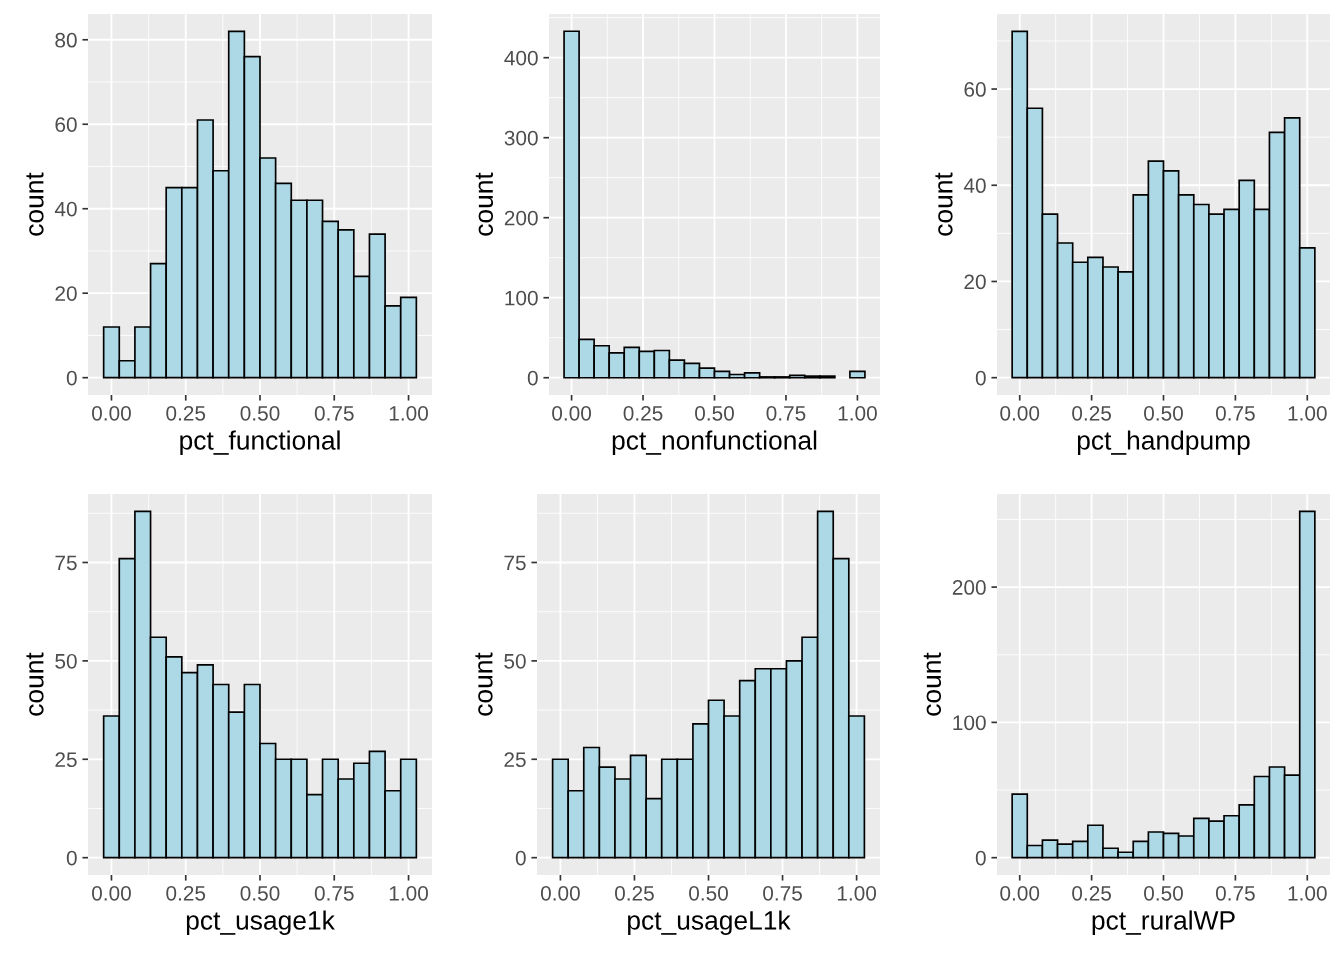 Image resolution: width=1344 pixels, height=960 pixels. Describe the element at coordinates (260, 922) in the screenshot. I see `x-axis-title: pct_usage1k` at that location.